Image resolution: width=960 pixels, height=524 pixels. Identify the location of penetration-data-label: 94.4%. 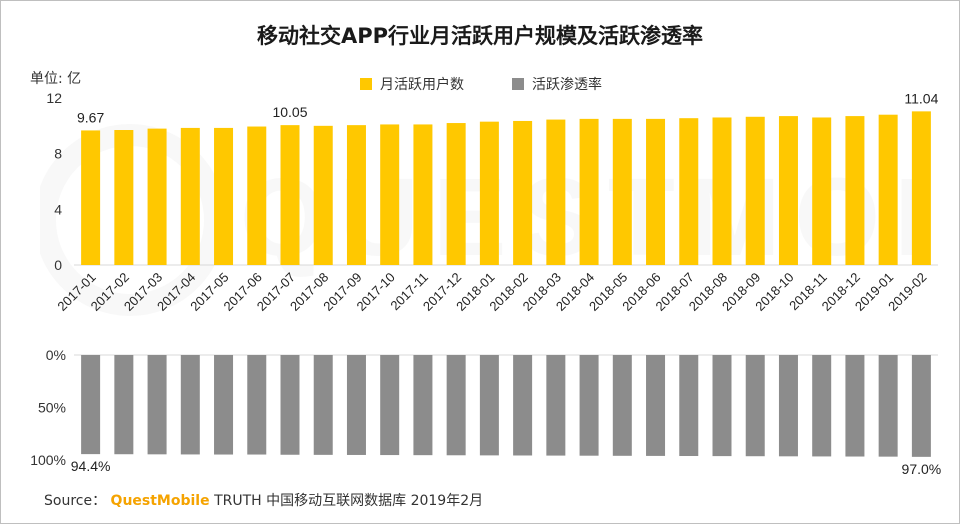
(91, 466).